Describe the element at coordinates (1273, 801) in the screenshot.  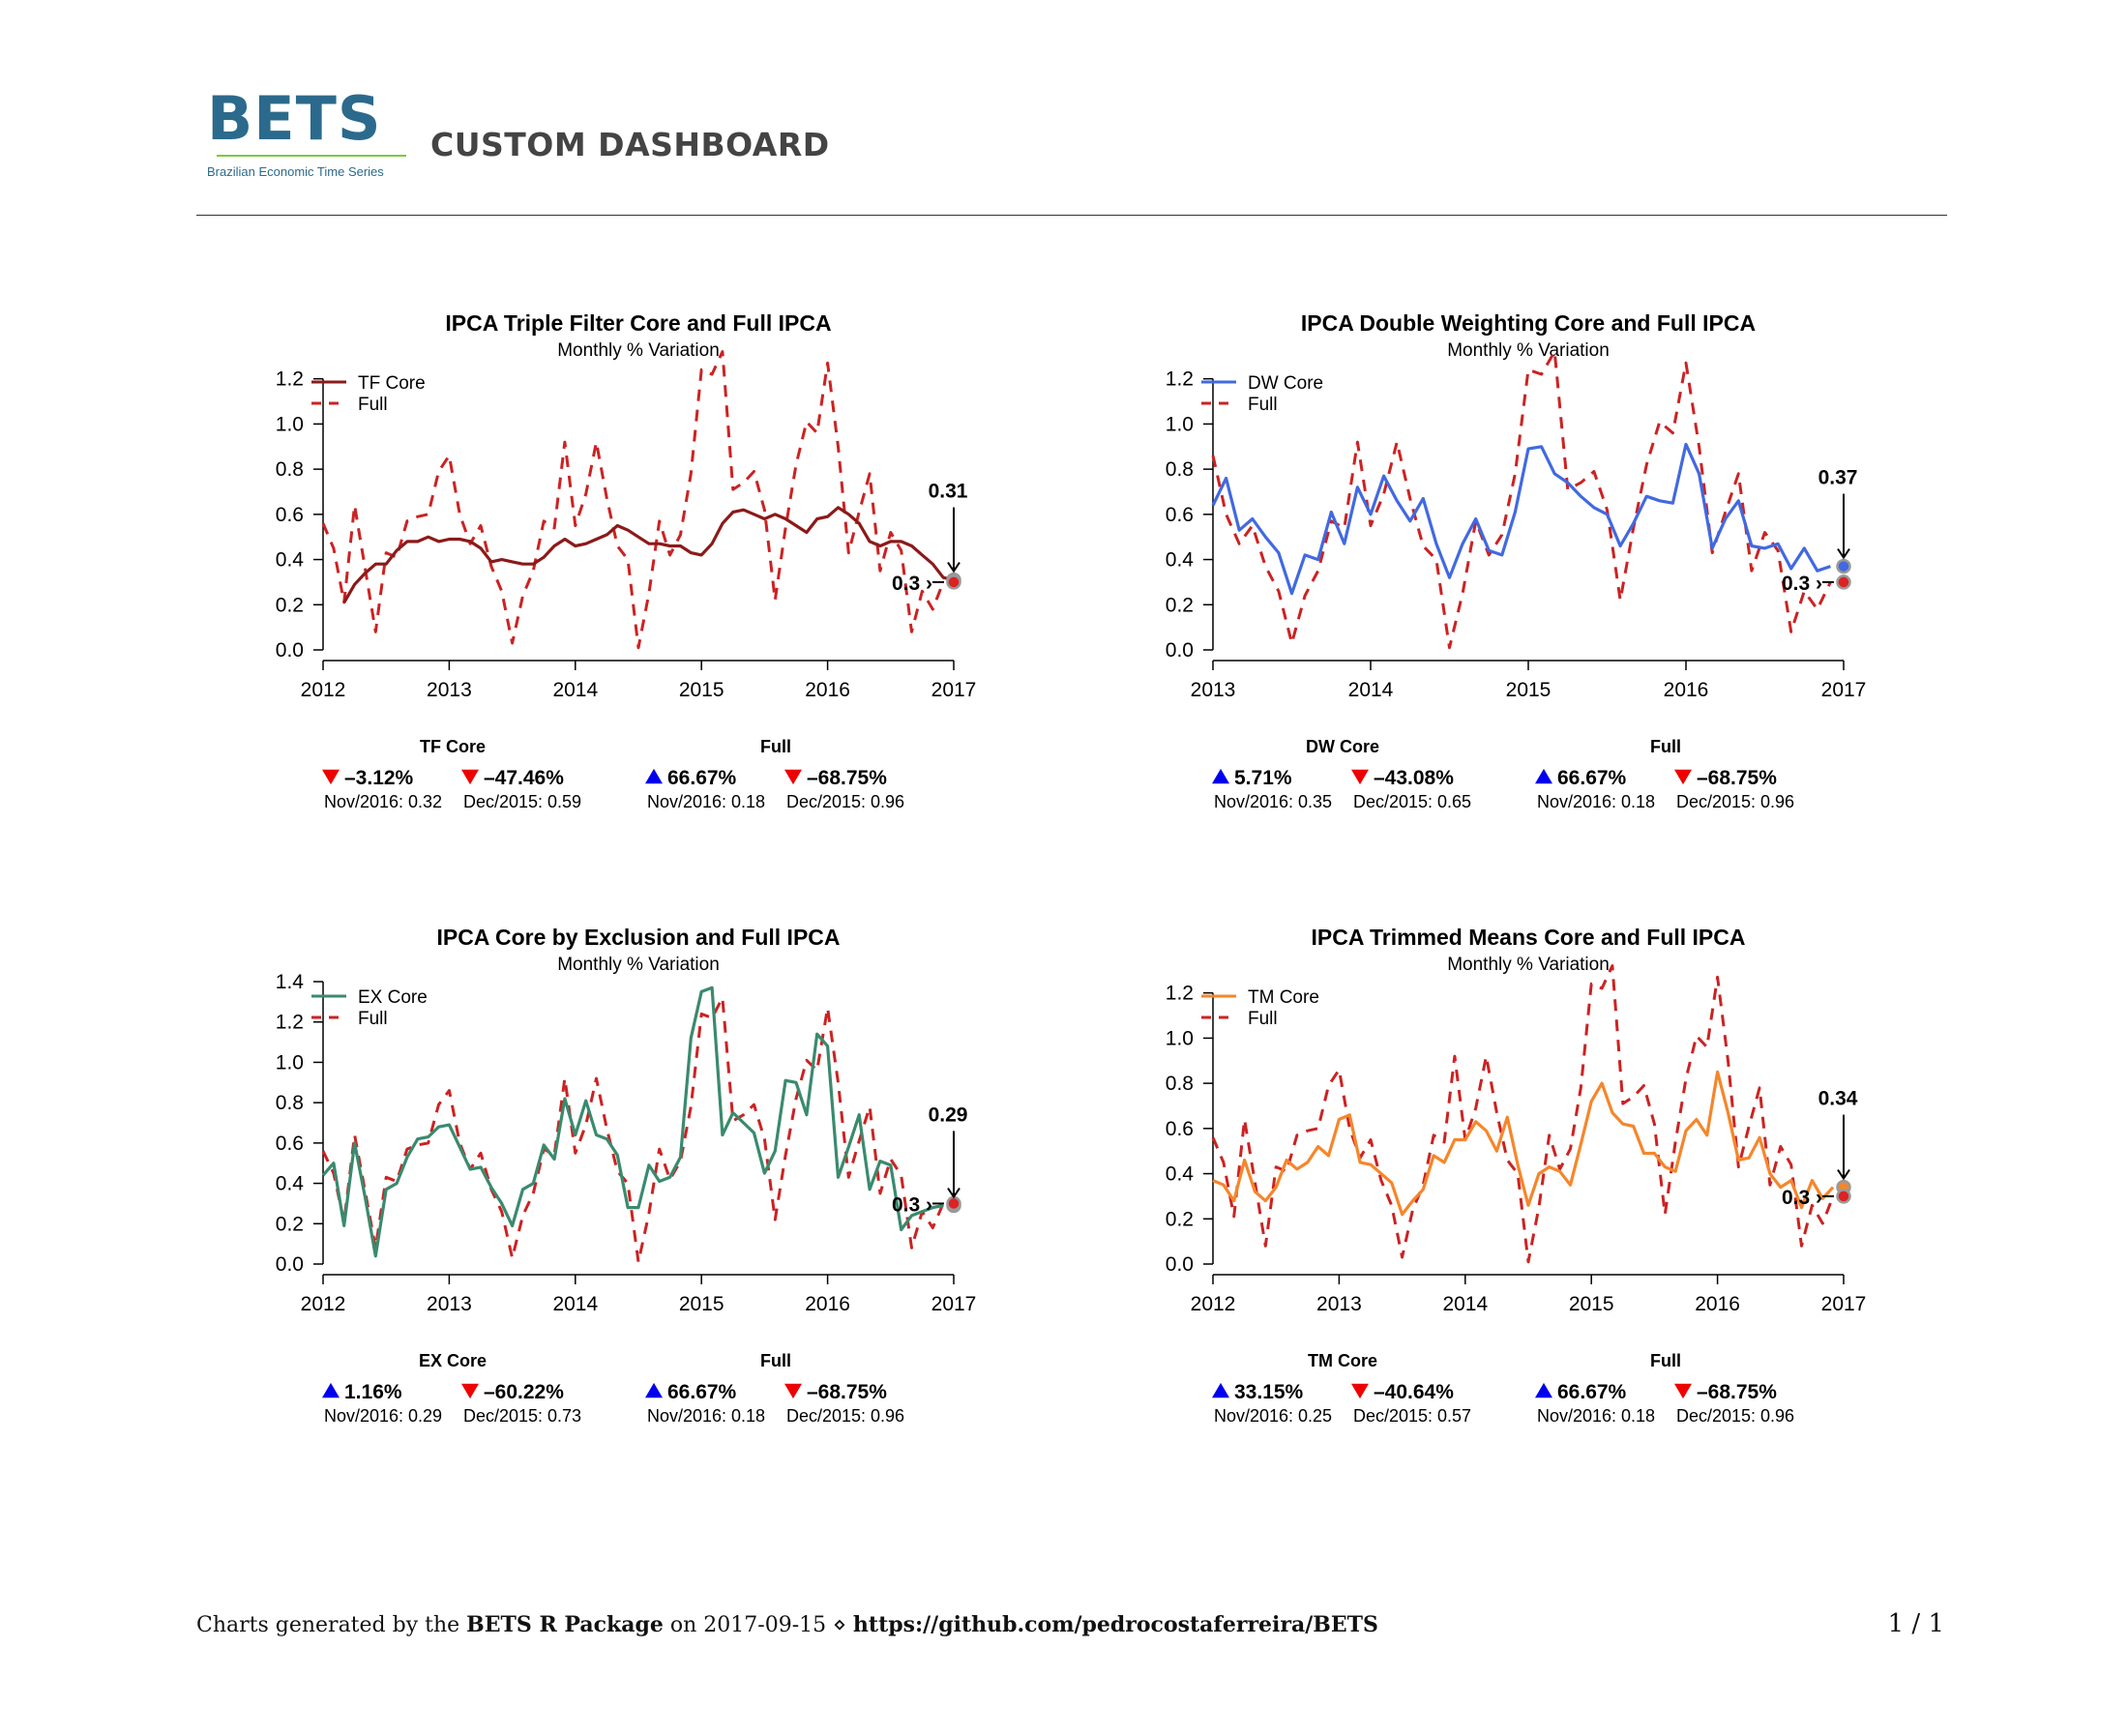
I see `core-stat-reference: Nov/2016: 0.35` at that location.